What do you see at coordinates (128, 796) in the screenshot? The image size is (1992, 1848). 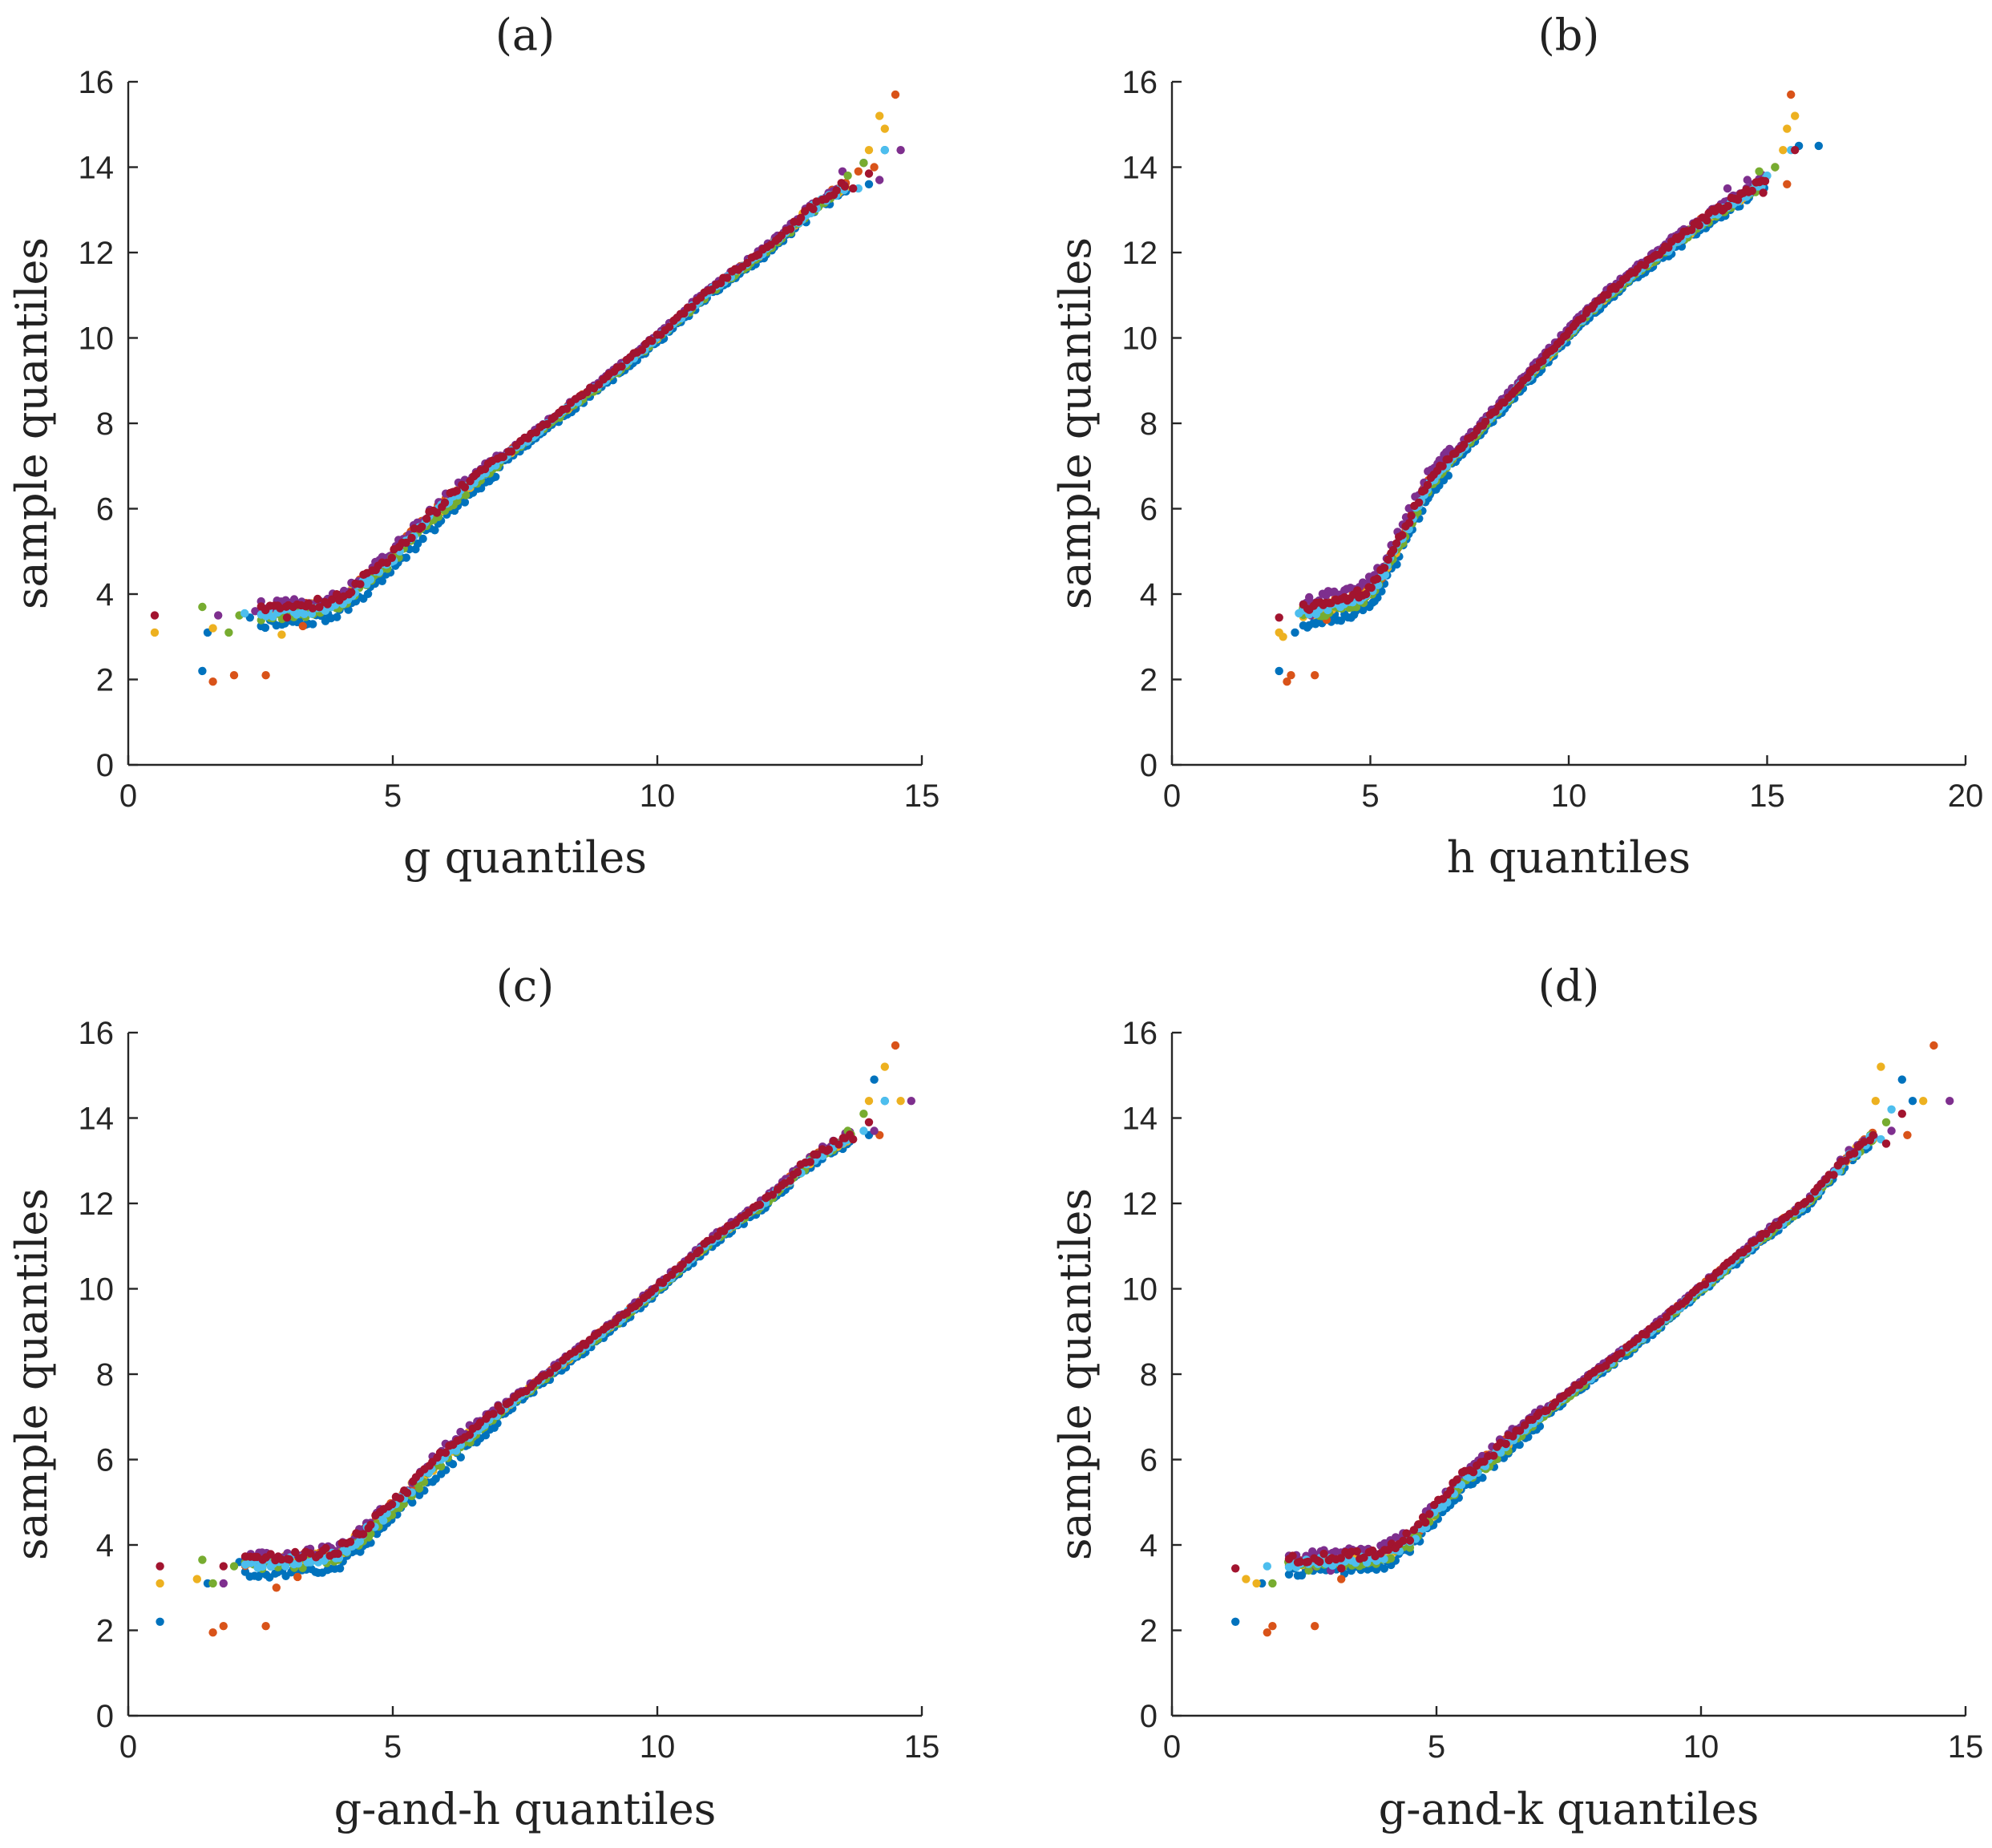 I see `panel-a-x-tick-label: 0` at bounding box center [128, 796].